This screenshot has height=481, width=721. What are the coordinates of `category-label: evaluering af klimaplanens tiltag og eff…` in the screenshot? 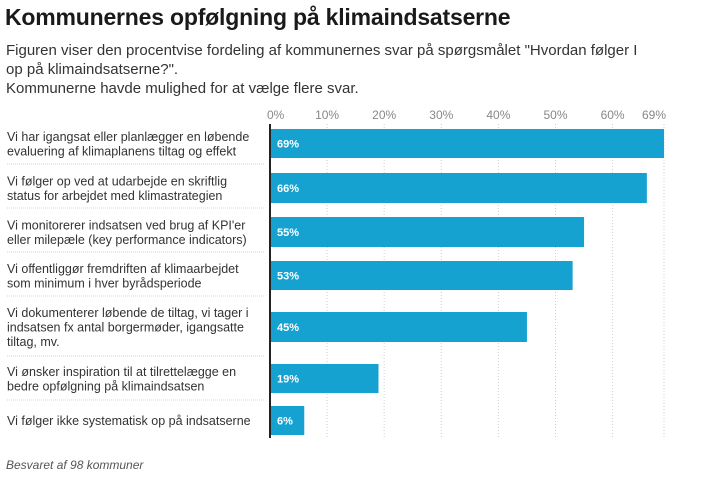 It's located at (122, 151).